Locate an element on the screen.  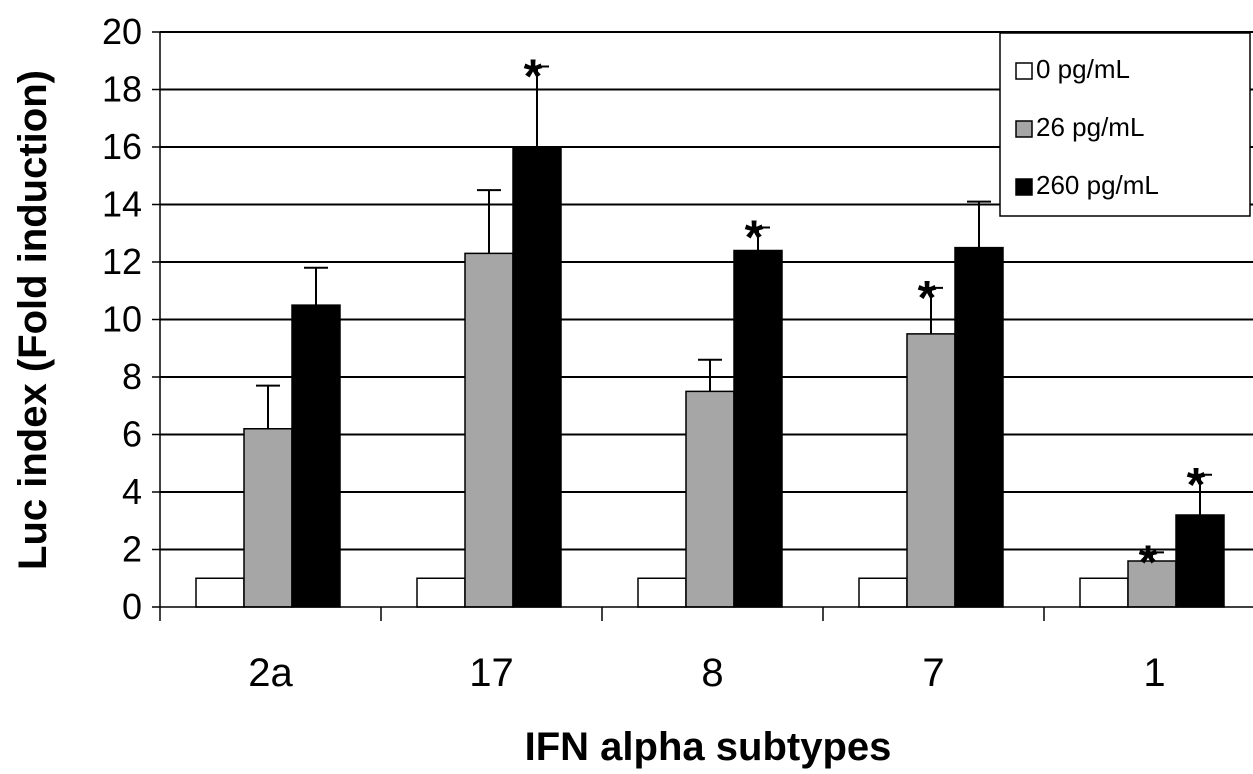
x-tick-label: 1 is located at coordinates (1154, 673).